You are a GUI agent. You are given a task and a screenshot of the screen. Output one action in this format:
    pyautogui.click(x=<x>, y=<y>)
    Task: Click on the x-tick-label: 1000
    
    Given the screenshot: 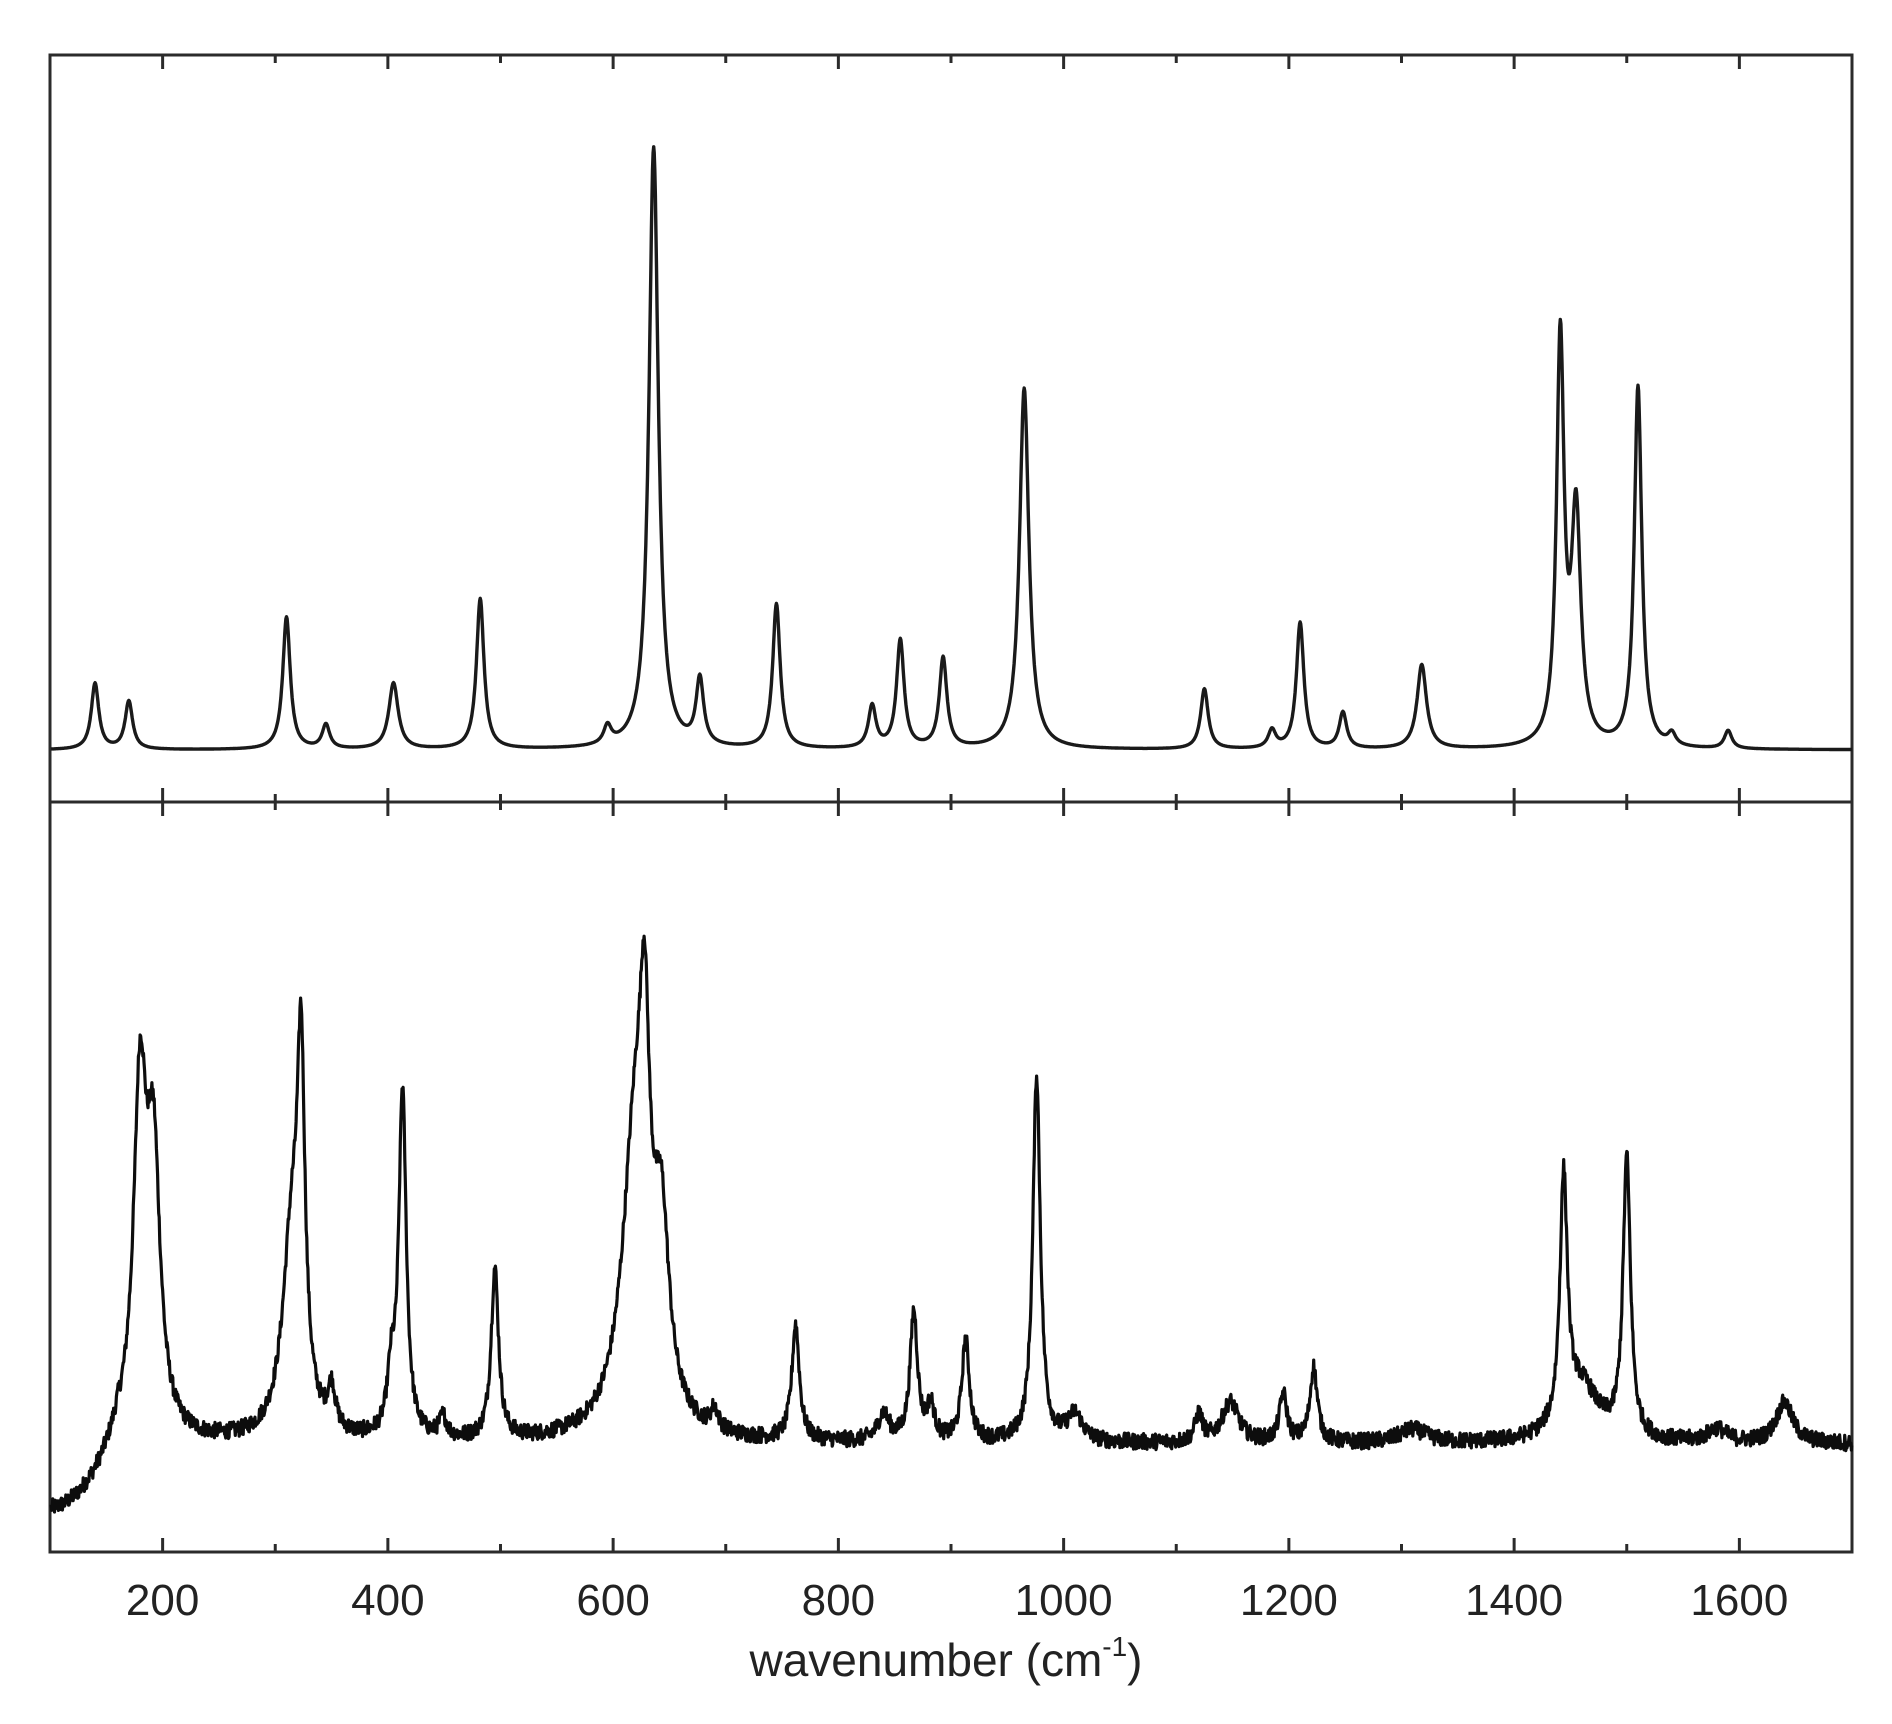 What is the action you would take?
    pyautogui.click(x=1064, y=1600)
    